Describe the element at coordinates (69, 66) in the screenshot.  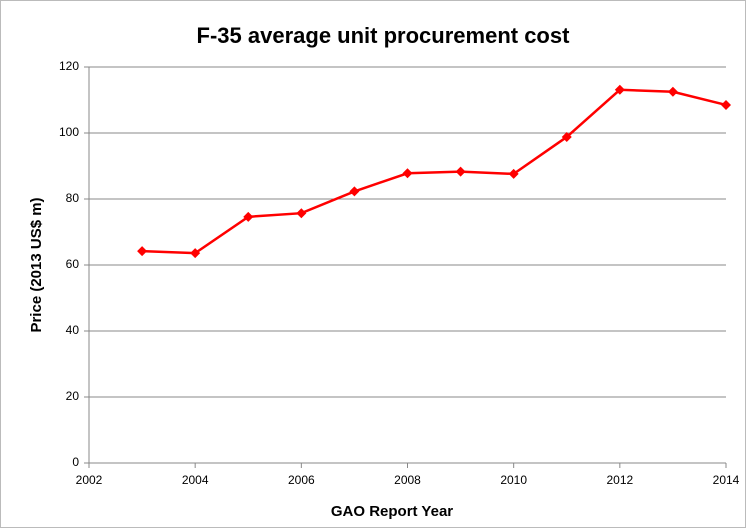
I see `y-tick-label: 120` at that location.